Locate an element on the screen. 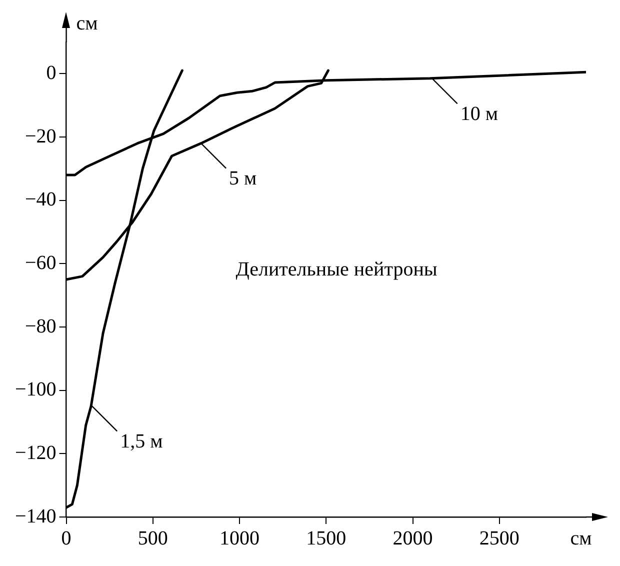  y-axis-title: см is located at coordinates (87, 23).